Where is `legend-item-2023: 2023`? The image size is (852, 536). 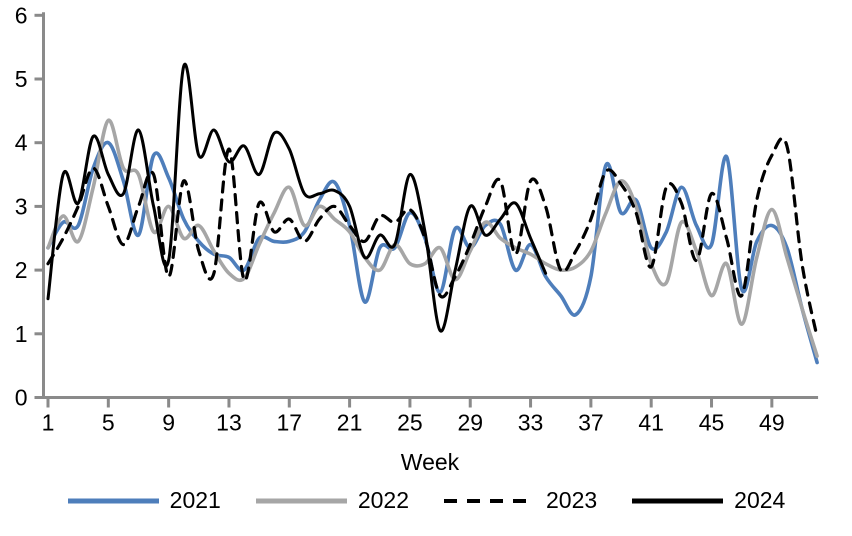
legend-item-2023: 2023 is located at coordinates (520, 500).